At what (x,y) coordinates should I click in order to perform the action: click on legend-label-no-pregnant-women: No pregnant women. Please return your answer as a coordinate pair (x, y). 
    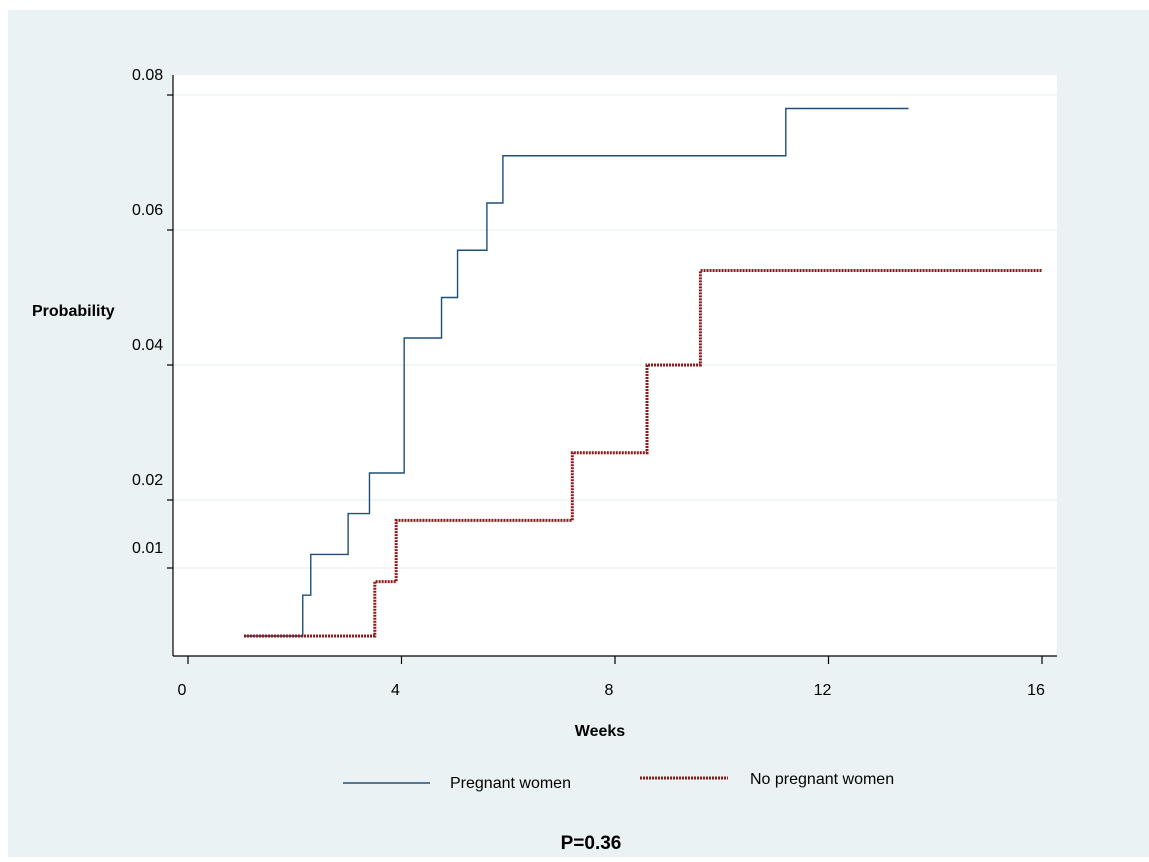
    Looking at the image, I should click on (822, 779).